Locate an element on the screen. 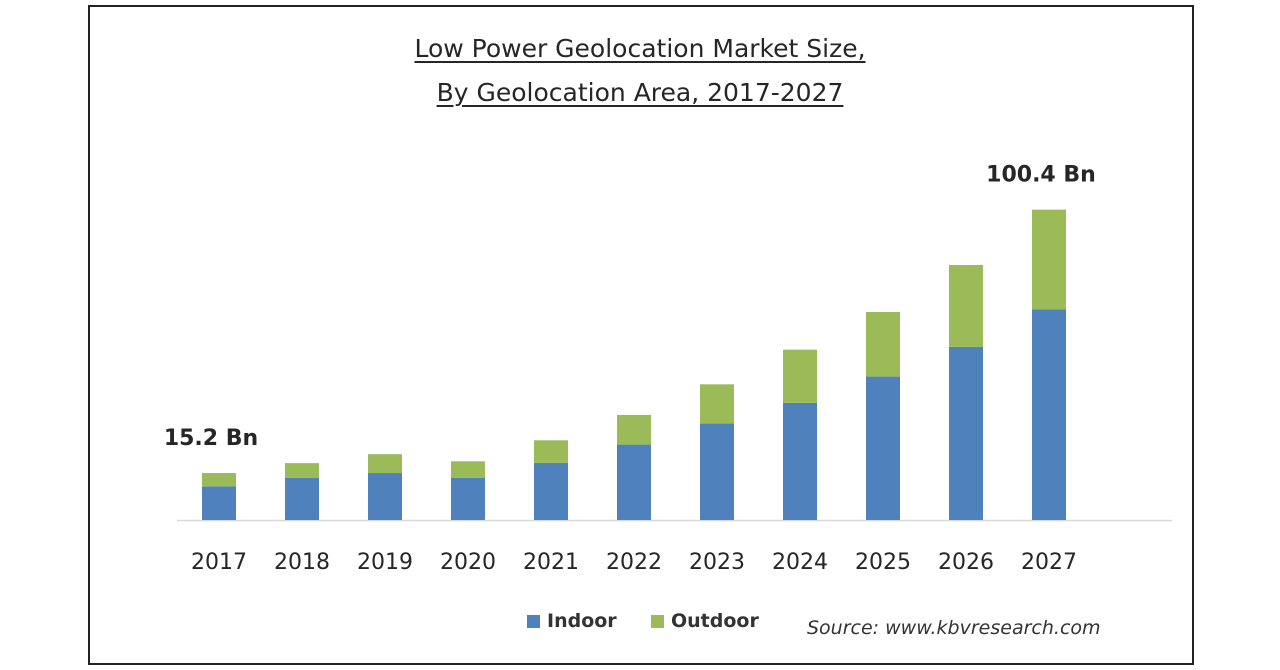  legend-item-outdoor: Outdoor is located at coordinates (705, 621).